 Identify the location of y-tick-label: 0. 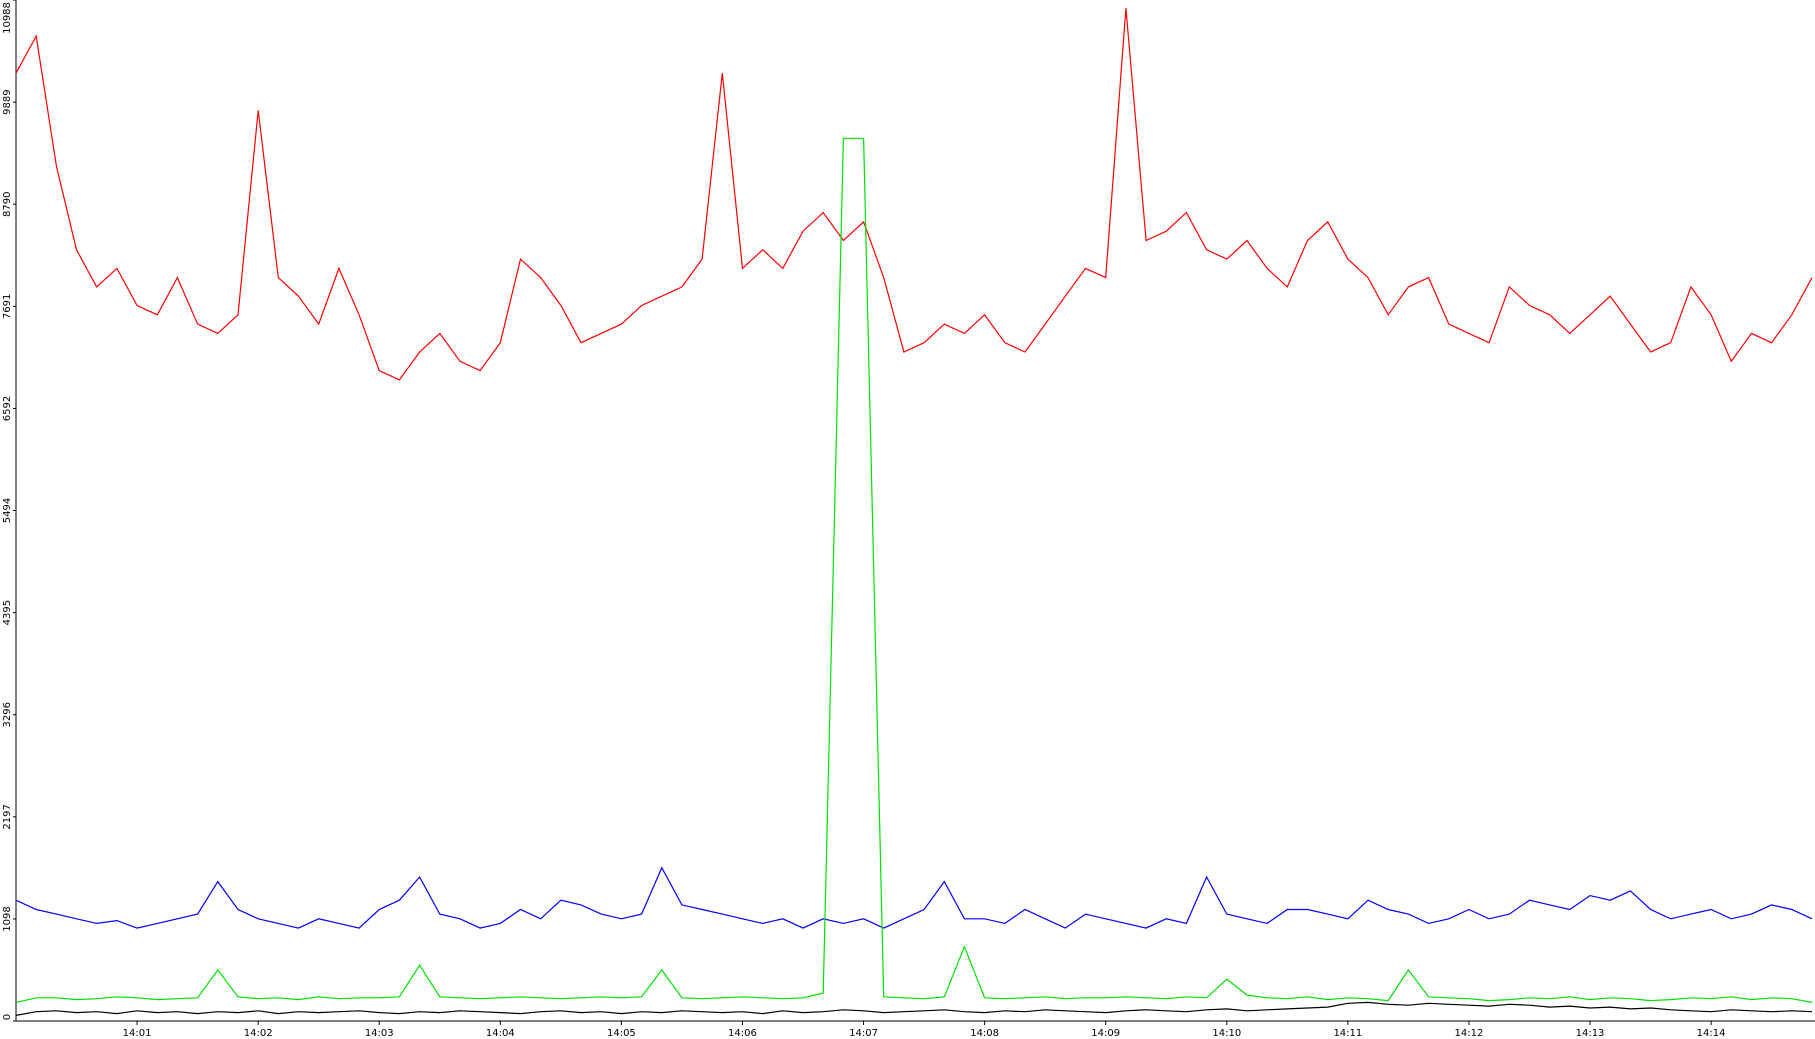
(7, 1017).